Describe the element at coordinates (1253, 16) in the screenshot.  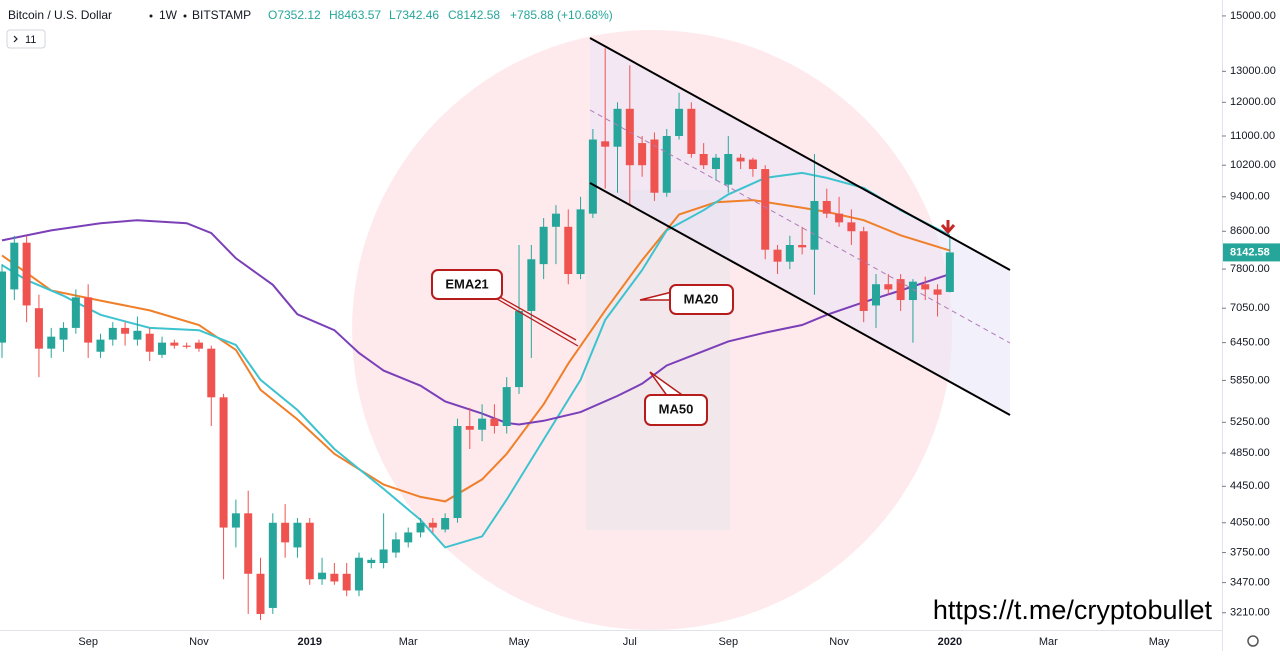
I see `y-tick-label: 15000.00` at that location.